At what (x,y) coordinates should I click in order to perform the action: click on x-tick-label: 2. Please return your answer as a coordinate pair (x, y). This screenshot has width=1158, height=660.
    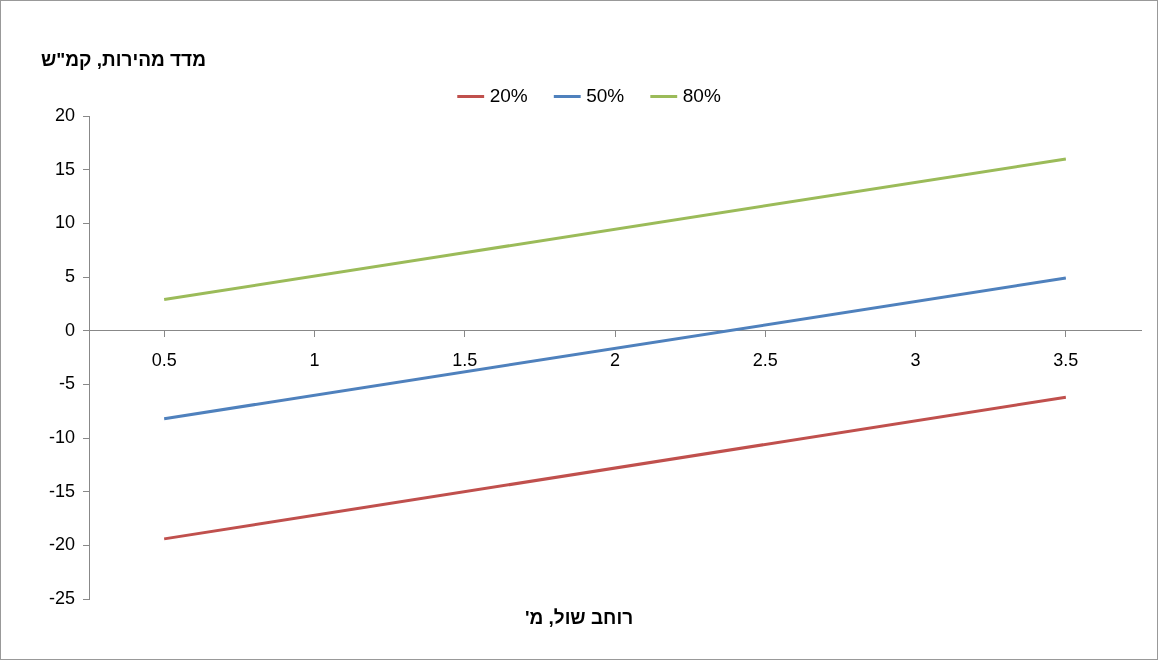
    Looking at the image, I should click on (615, 360).